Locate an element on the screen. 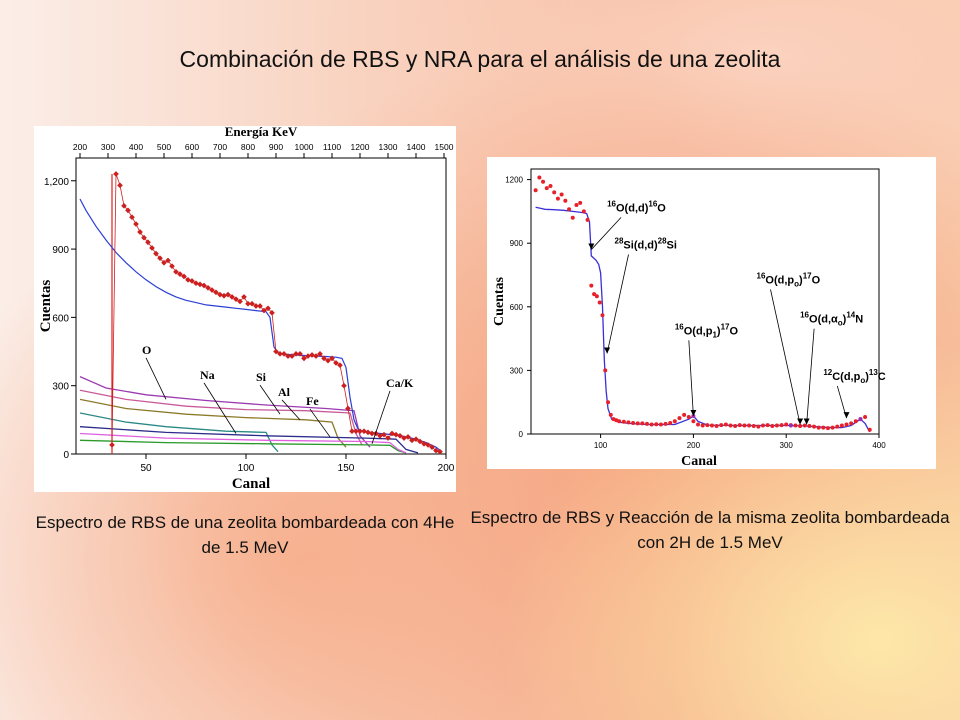 Image resolution: width=960 pixels, height=720 pixels. reaction-body: C(d,p is located at coordinates (846, 377).